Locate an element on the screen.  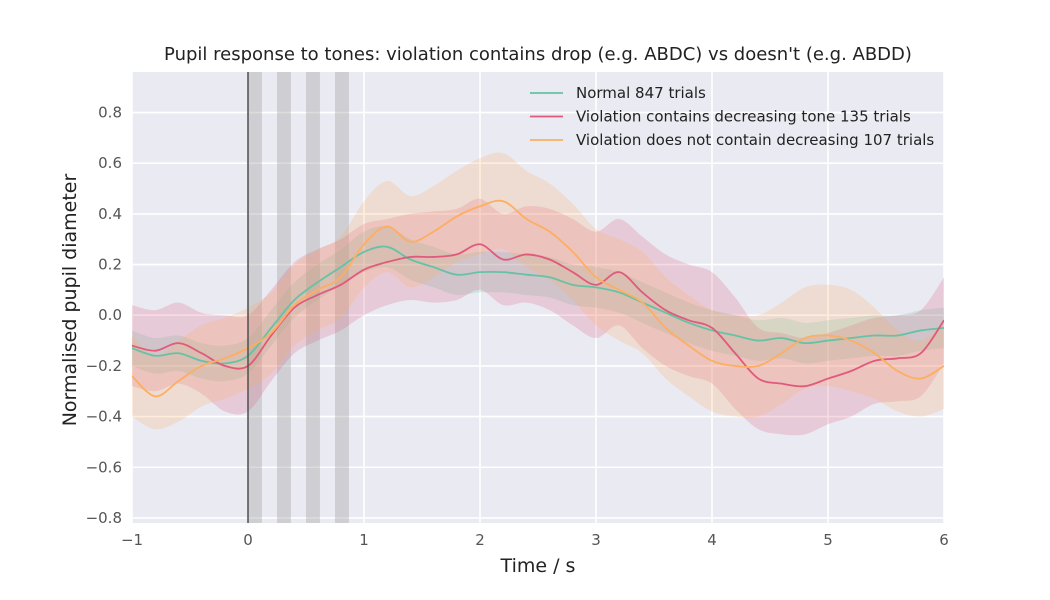
x-tick-label: 3 is located at coordinates (596, 540).